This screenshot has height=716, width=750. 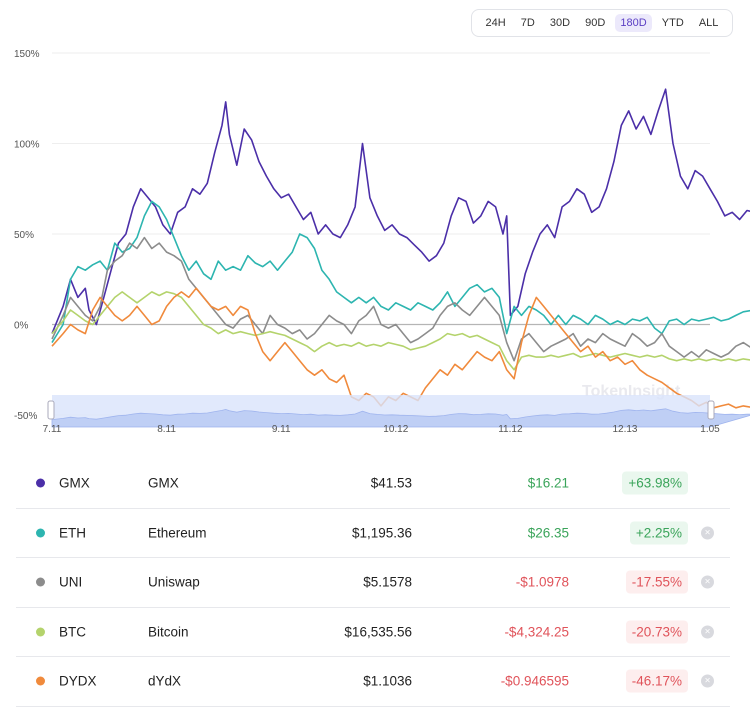 I want to click on series-line-btc, so click(x=400, y=331).